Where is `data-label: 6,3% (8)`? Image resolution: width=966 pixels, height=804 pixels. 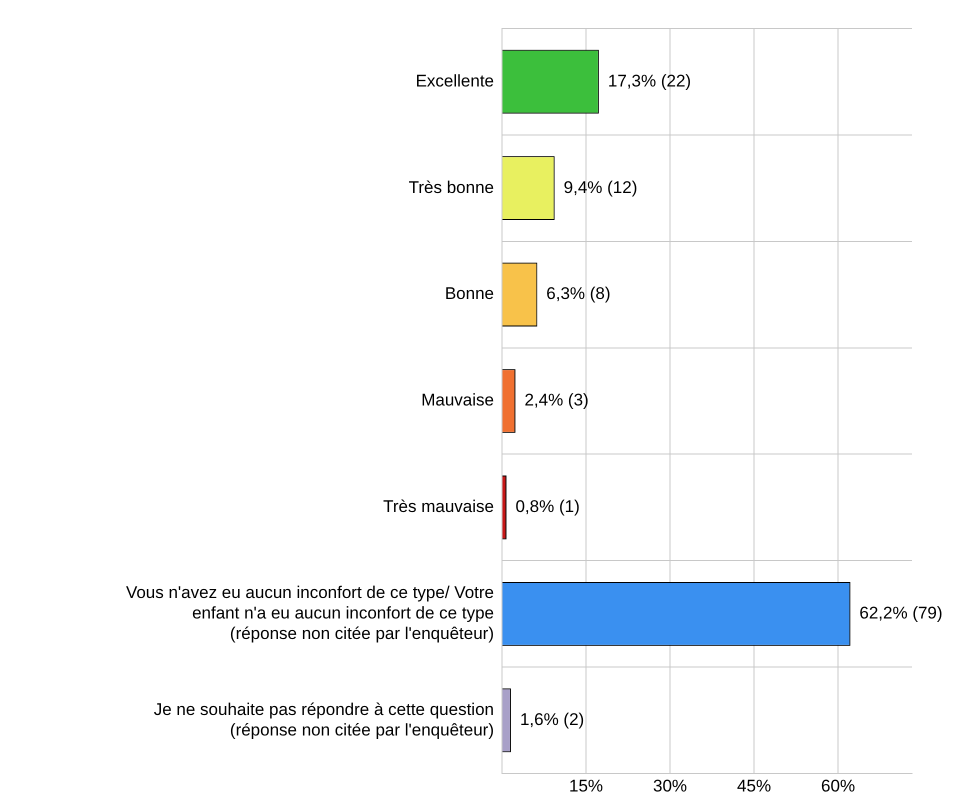
data-label: 6,3% (8) is located at coordinates (578, 294).